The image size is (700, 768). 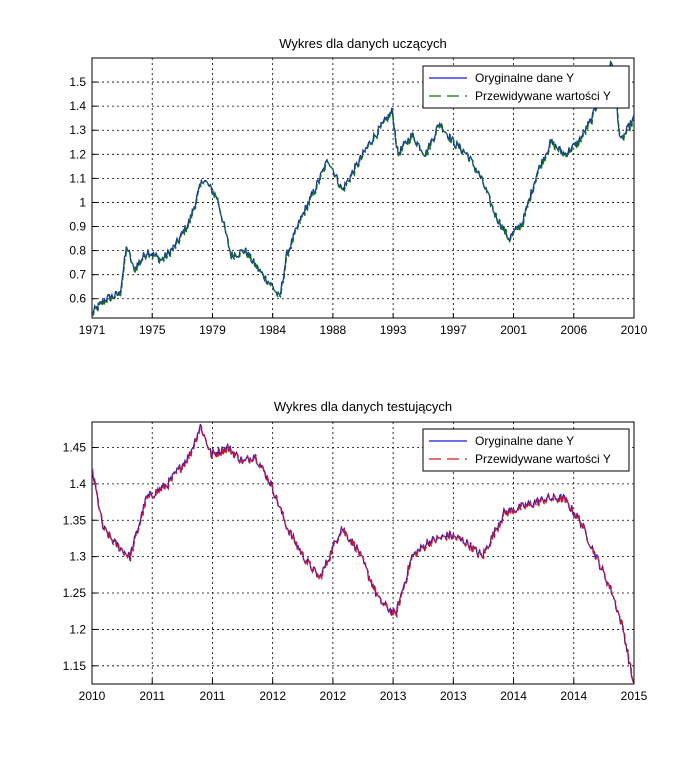 I want to click on x-tick-label: 1984, so click(x=272, y=330).